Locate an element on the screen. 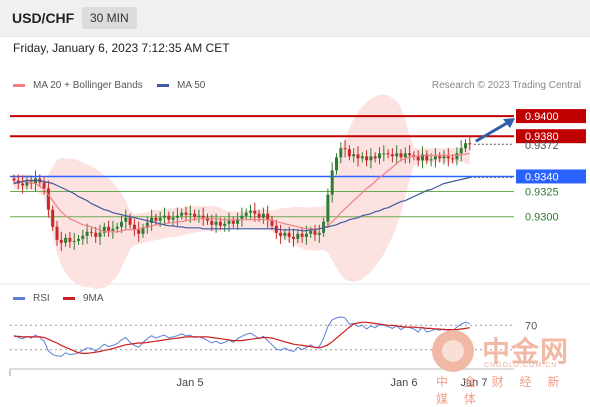  price-label-0.9340-box is located at coordinates (551, 176).